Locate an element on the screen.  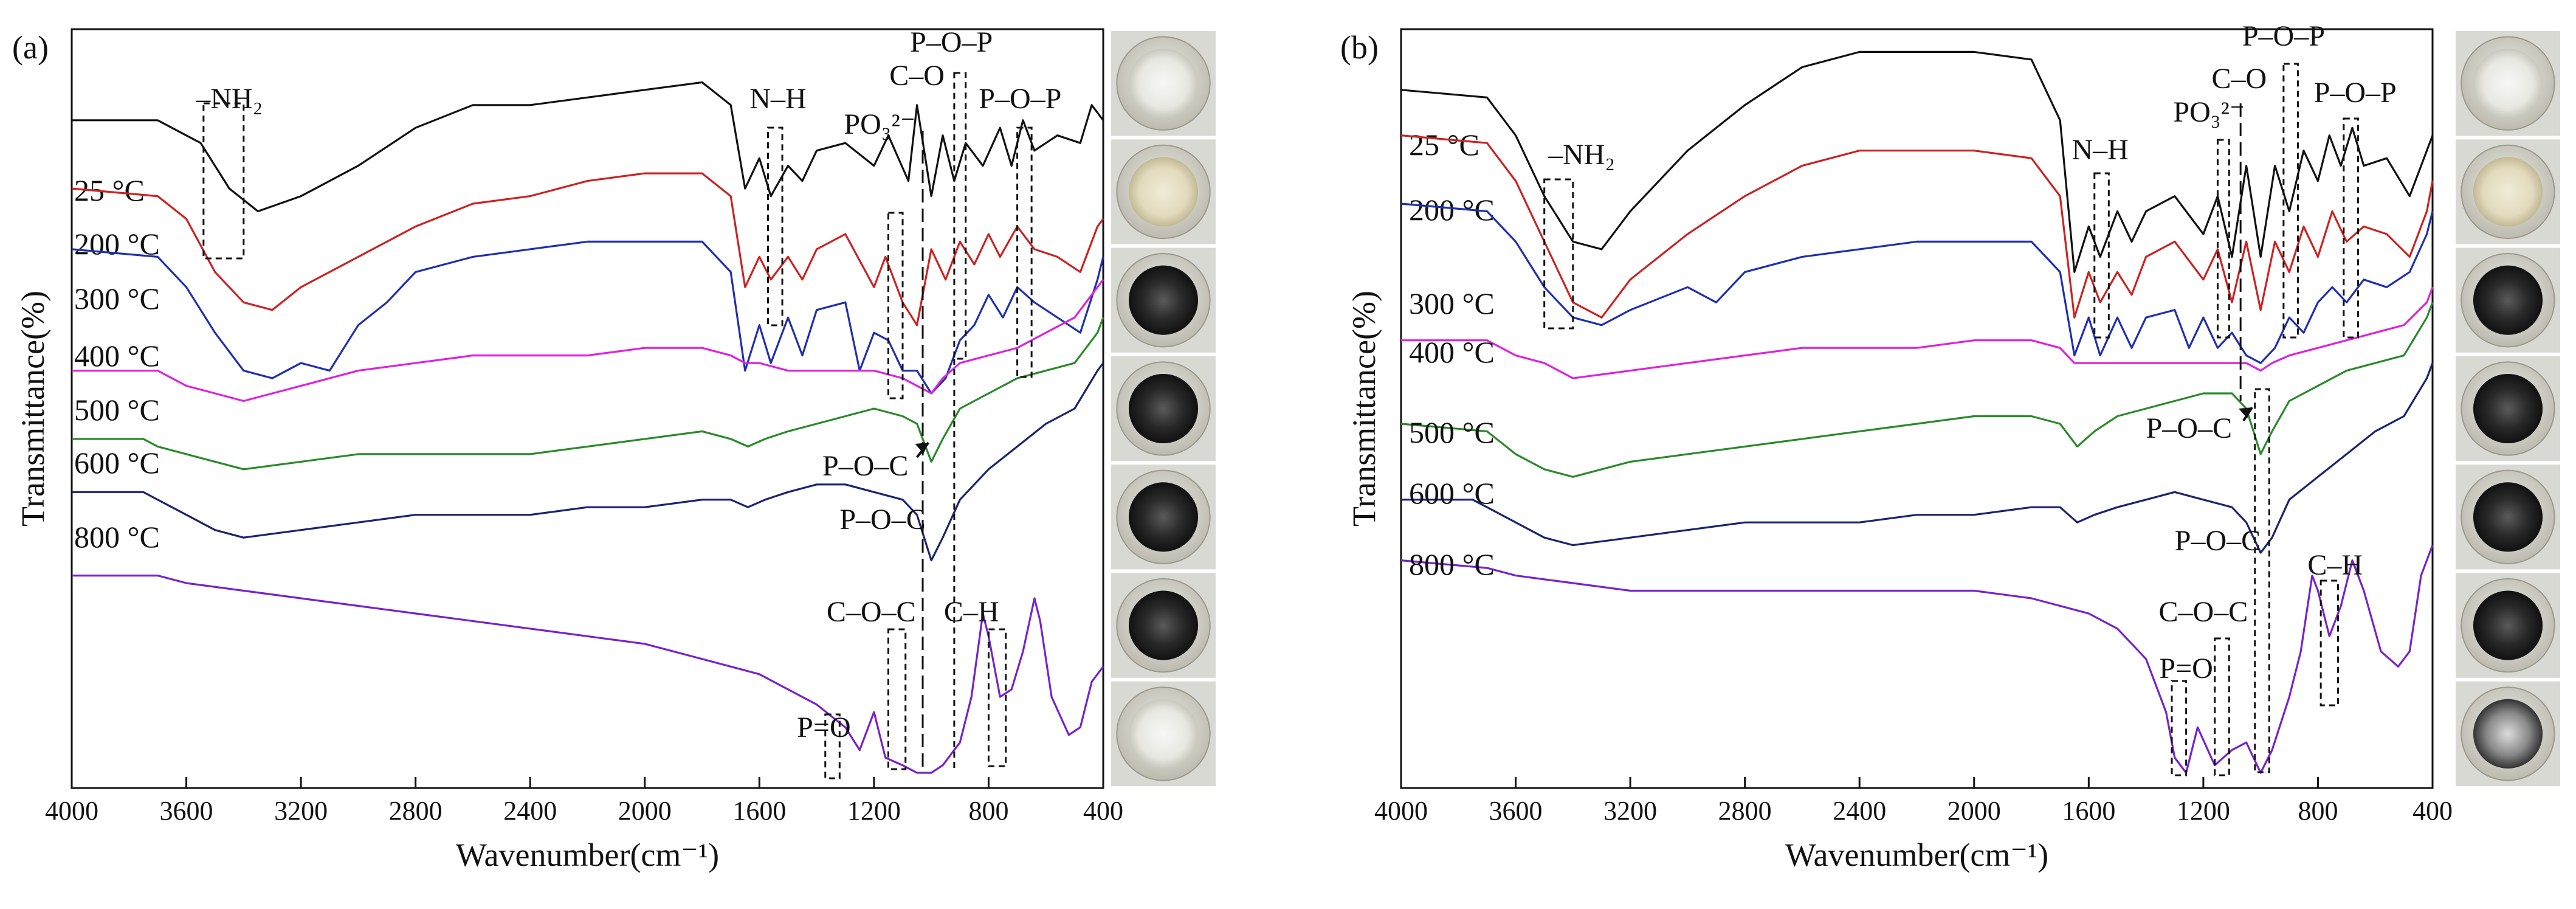
peak-annotation: N–H is located at coordinates (2100, 150).